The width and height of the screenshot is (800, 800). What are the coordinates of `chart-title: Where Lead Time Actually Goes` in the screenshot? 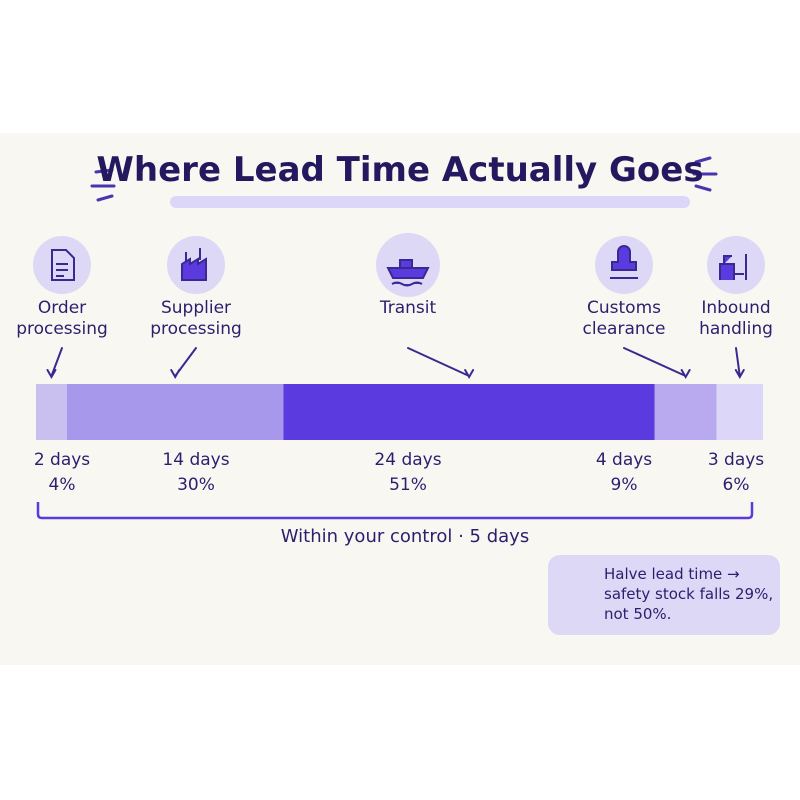 It's located at (400, 170).